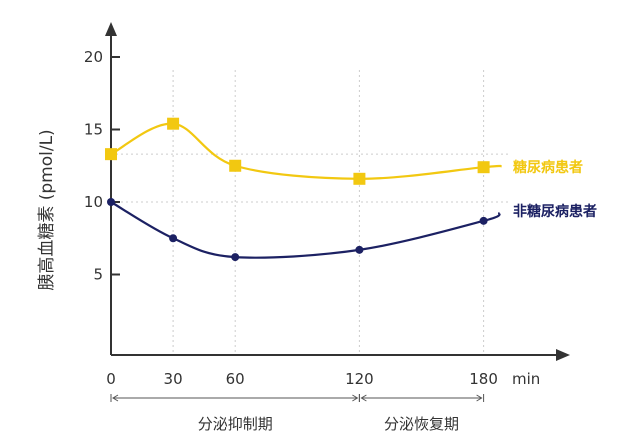 The width and height of the screenshot is (630, 438). What do you see at coordinates (235, 379) in the screenshot?
I see `x-tick-label: 60` at bounding box center [235, 379].